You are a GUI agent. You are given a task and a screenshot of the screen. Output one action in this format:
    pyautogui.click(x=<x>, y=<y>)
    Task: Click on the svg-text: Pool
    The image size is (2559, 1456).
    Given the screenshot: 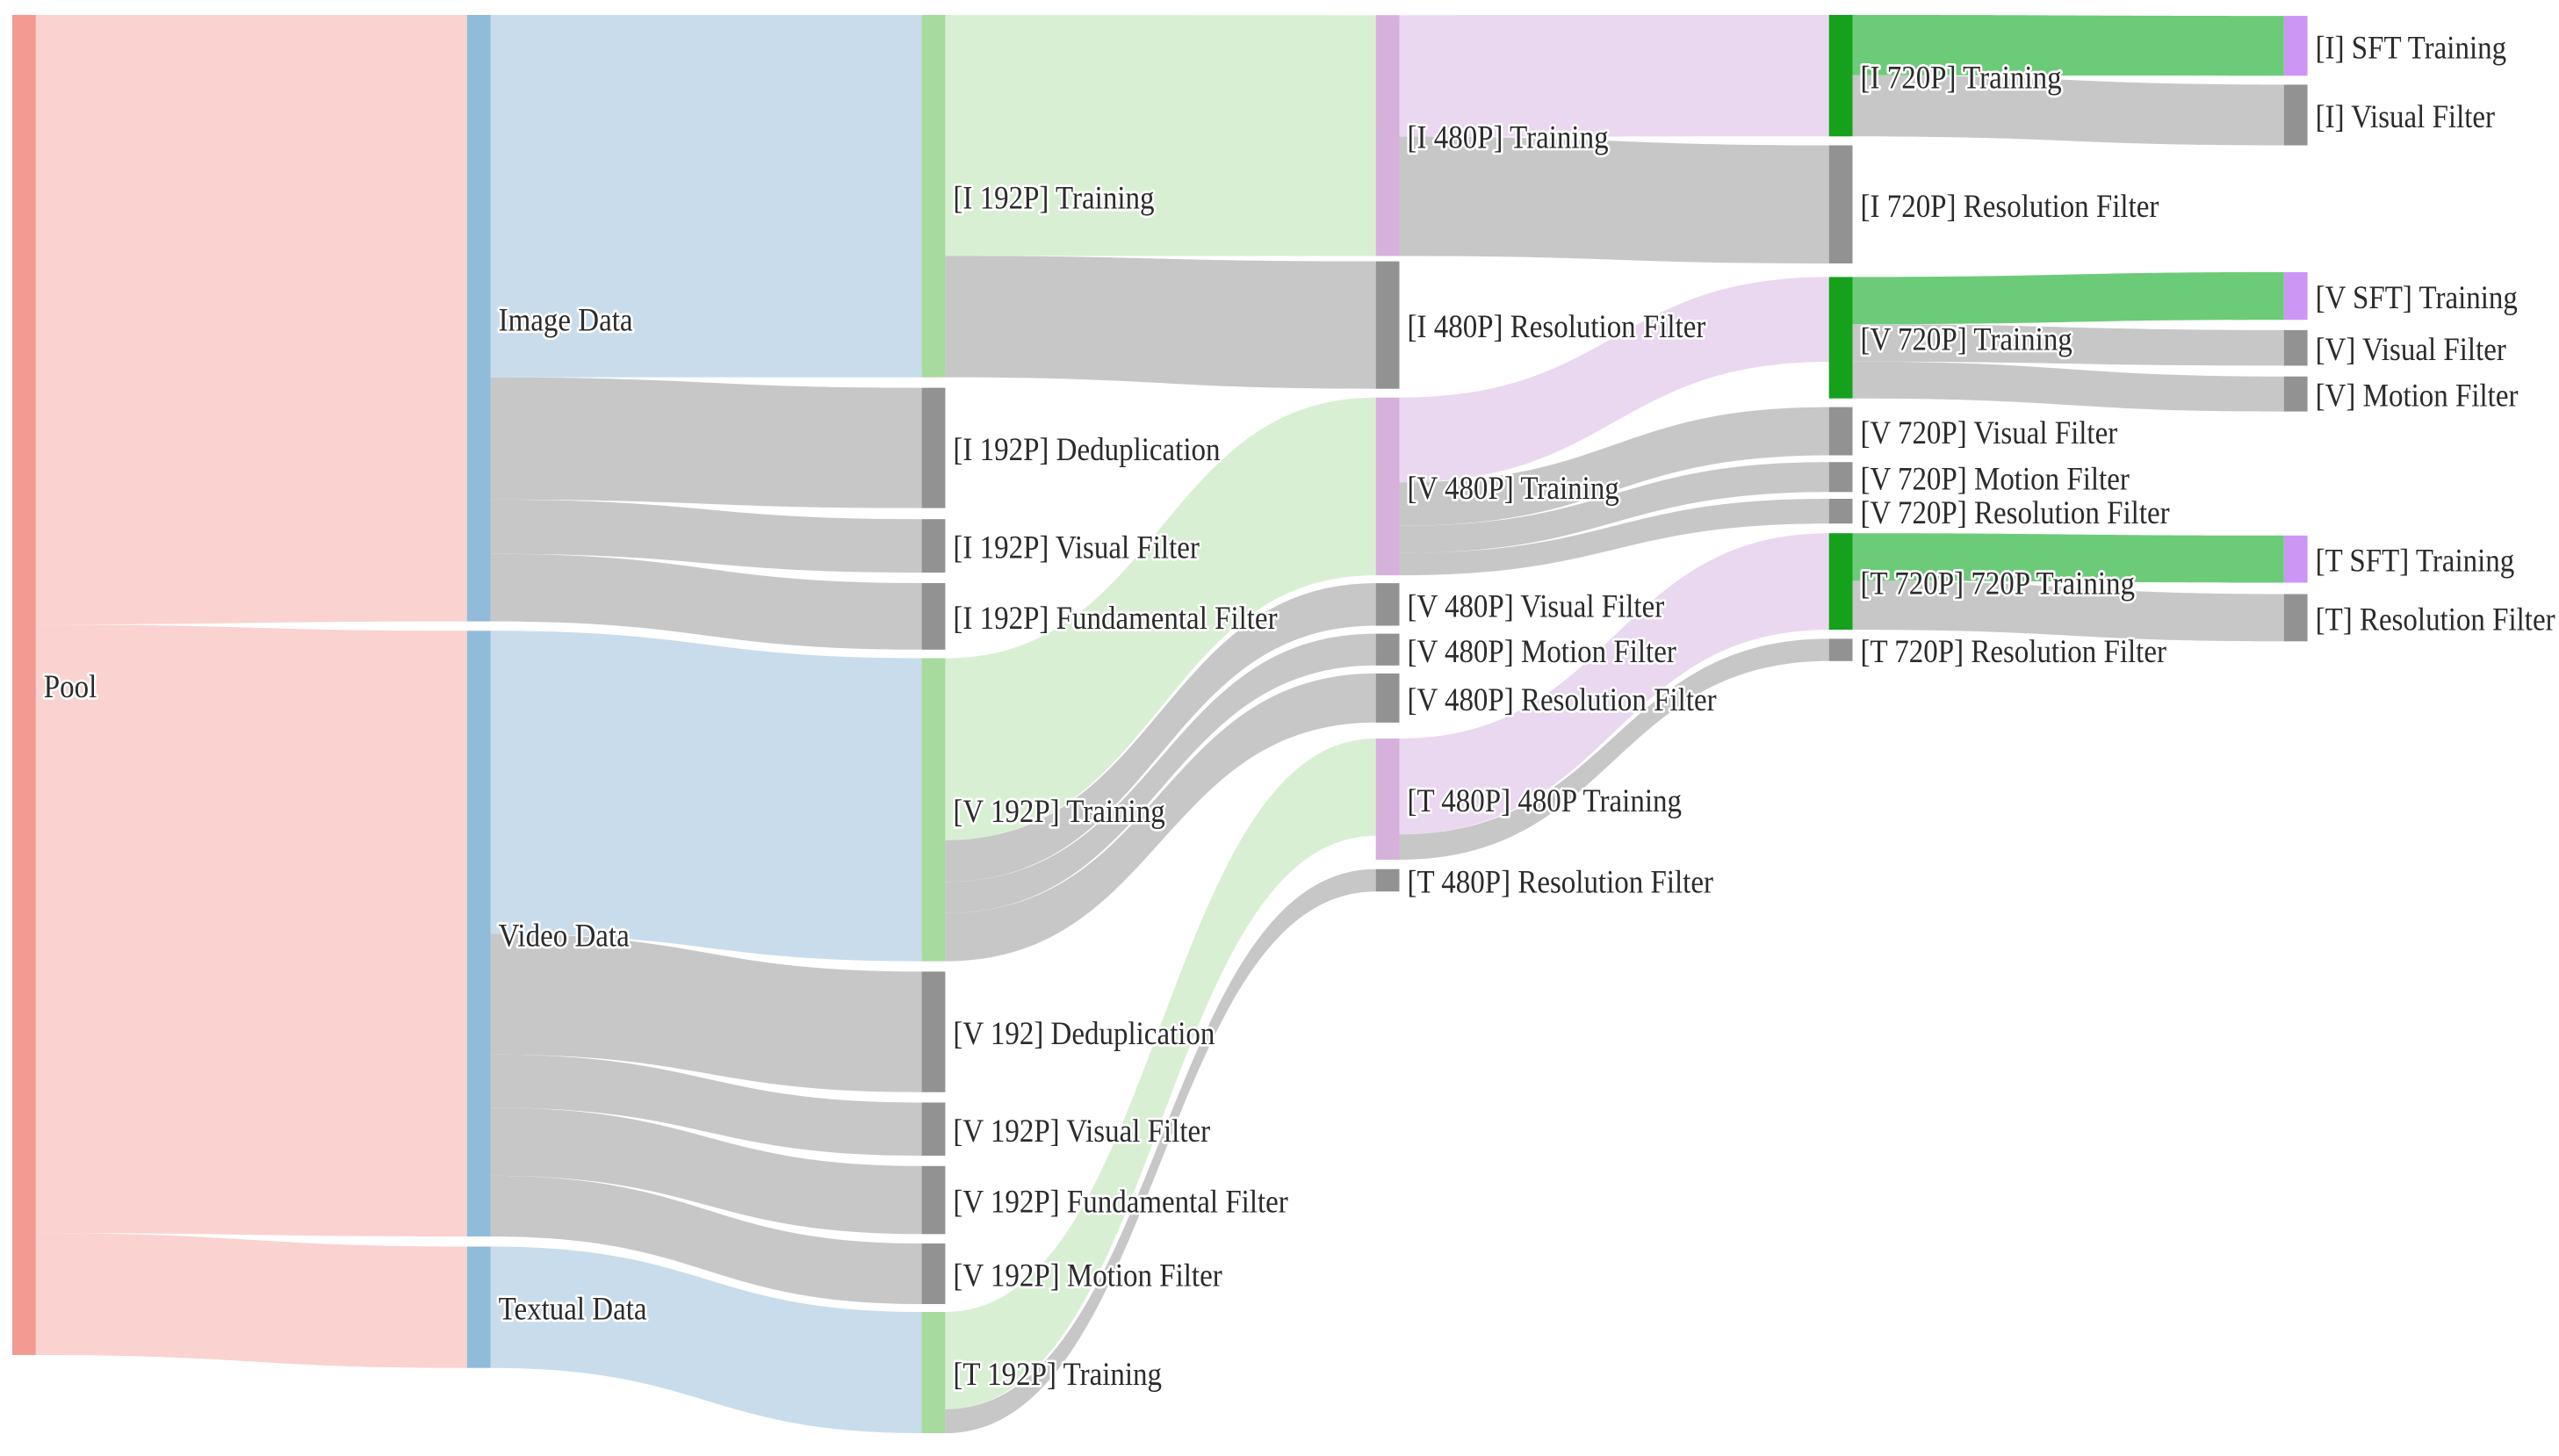 What is the action you would take?
    pyautogui.click(x=70, y=686)
    